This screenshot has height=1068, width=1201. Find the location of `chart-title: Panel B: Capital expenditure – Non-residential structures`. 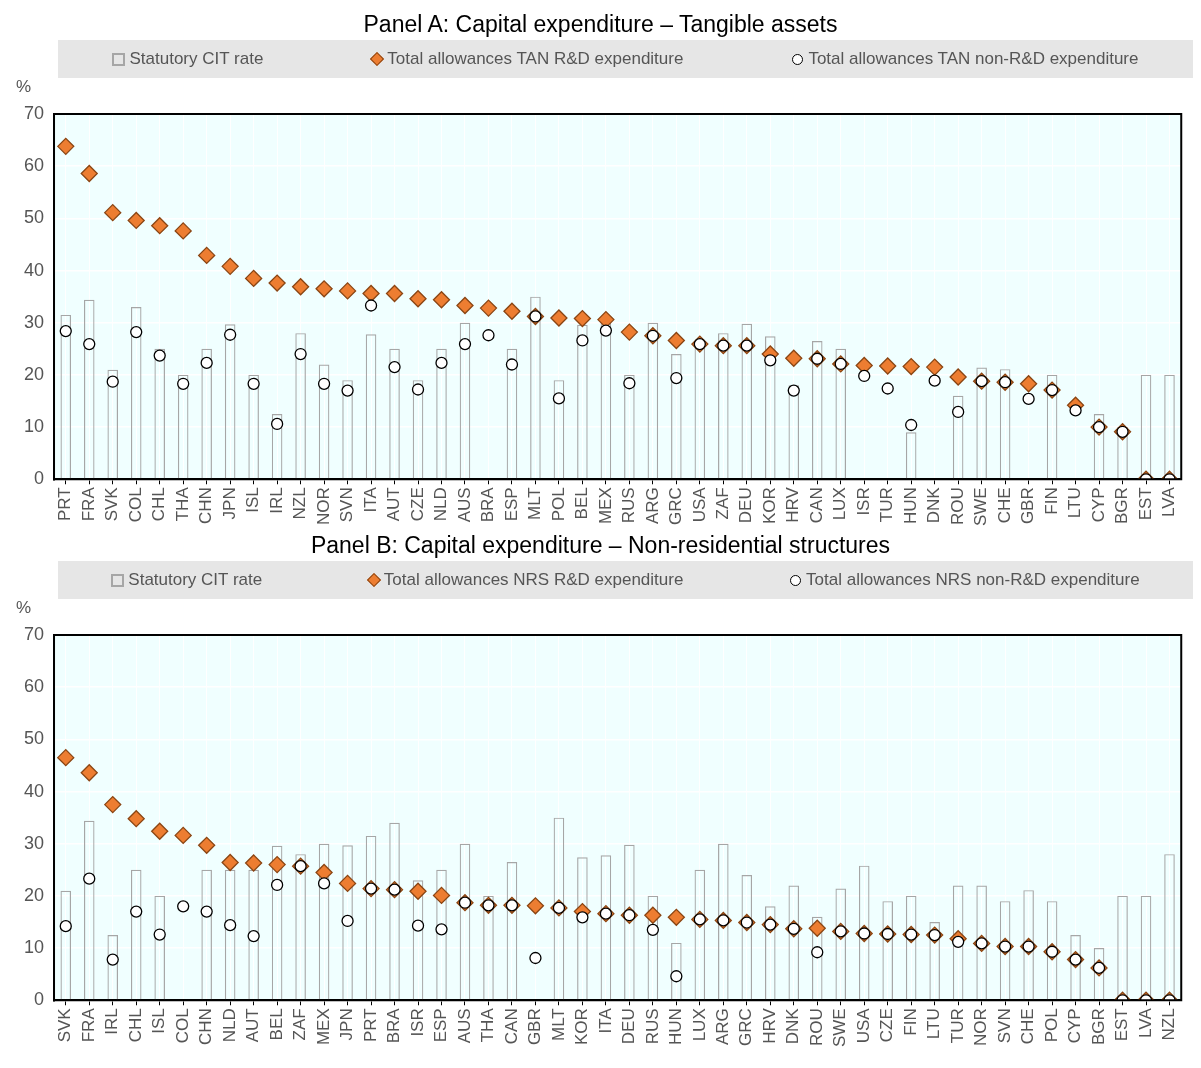

chart-title: Panel B: Capital expenditure – Non-residential structures is located at coordinates (600, 545).